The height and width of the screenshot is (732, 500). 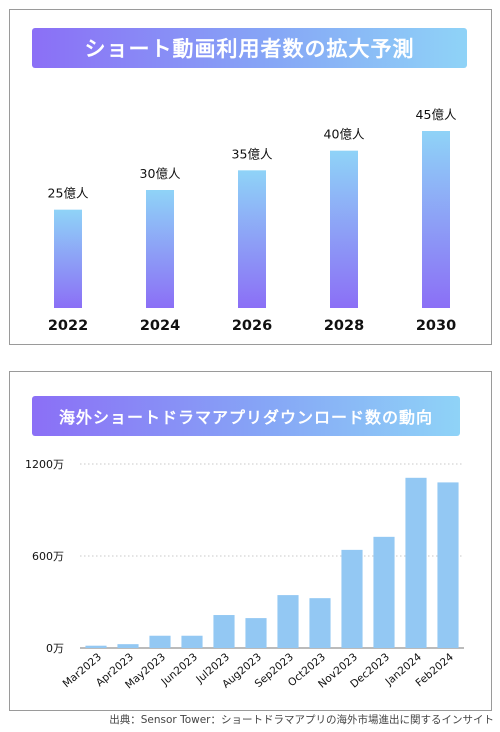 What do you see at coordinates (384, 592) in the screenshot?
I see `downloads-bar-Dec2023` at bounding box center [384, 592].